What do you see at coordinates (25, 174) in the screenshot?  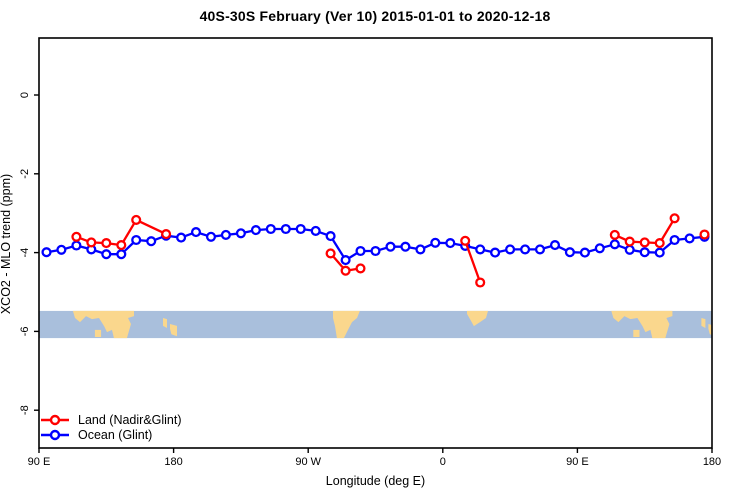 I see `y-tick-label: -2` at bounding box center [25, 174].